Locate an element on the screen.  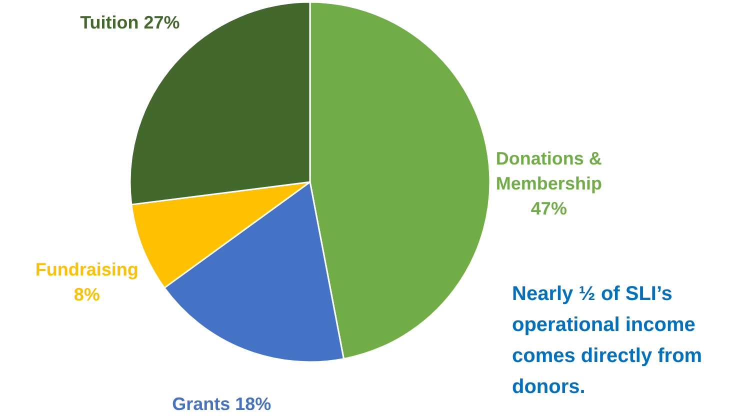
data-label: 8% is located at coordinates (87, 294).